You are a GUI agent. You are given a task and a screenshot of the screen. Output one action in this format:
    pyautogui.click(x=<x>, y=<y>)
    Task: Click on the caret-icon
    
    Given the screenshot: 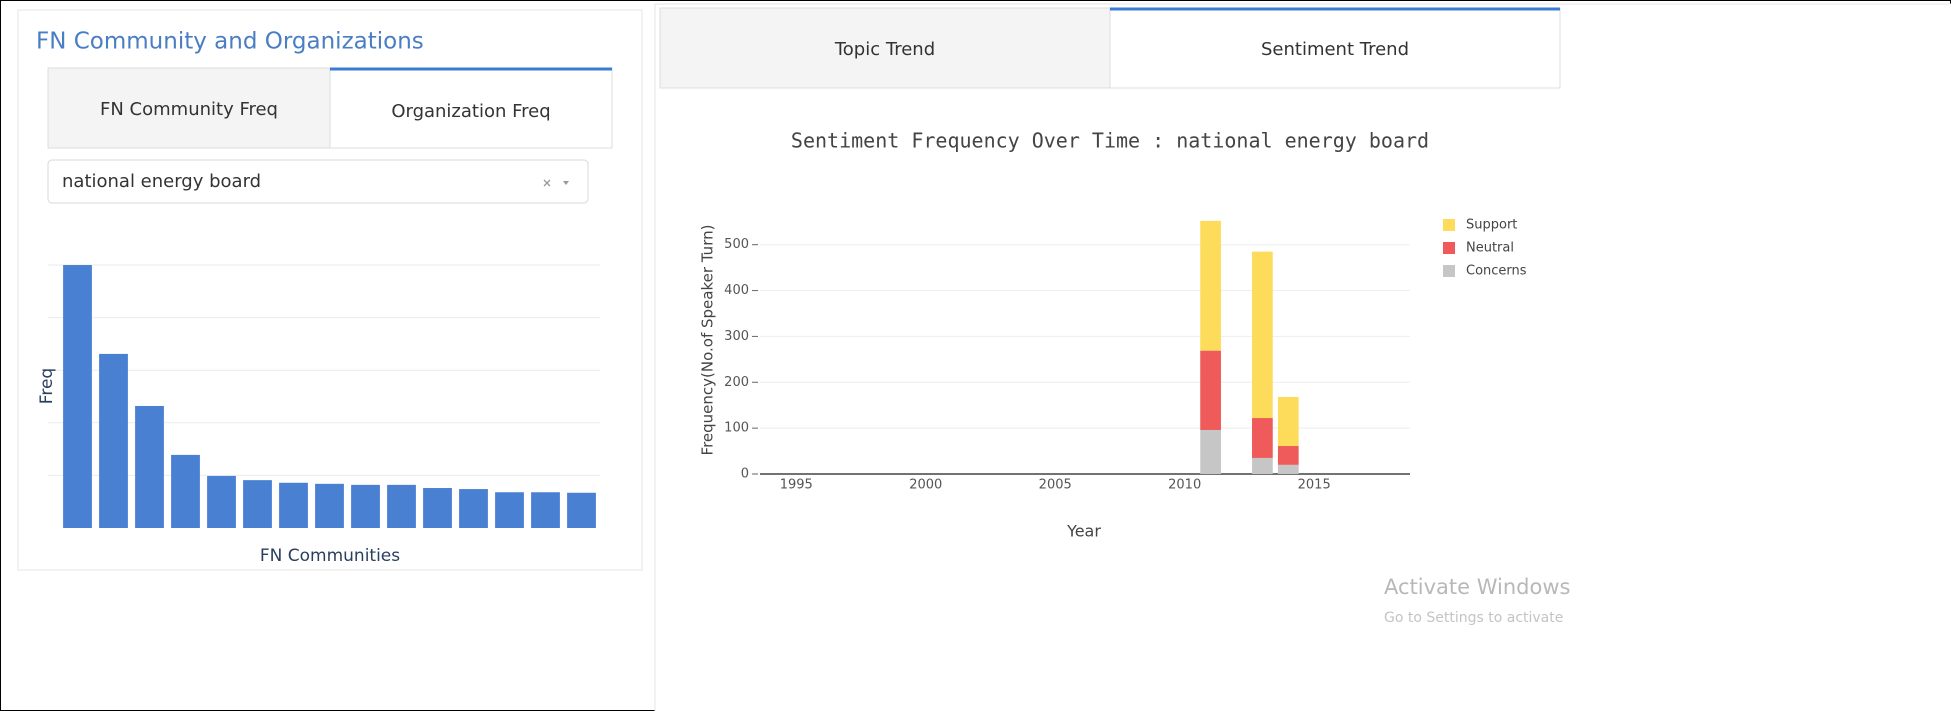 What is the action you would take?
    pyautogui.click(x=566, y=183)
    